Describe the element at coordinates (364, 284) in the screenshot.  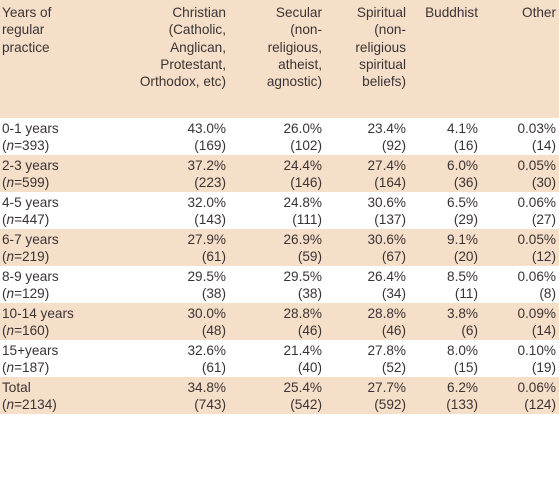
I see `value-cell: 26.4% (34)` at that location.